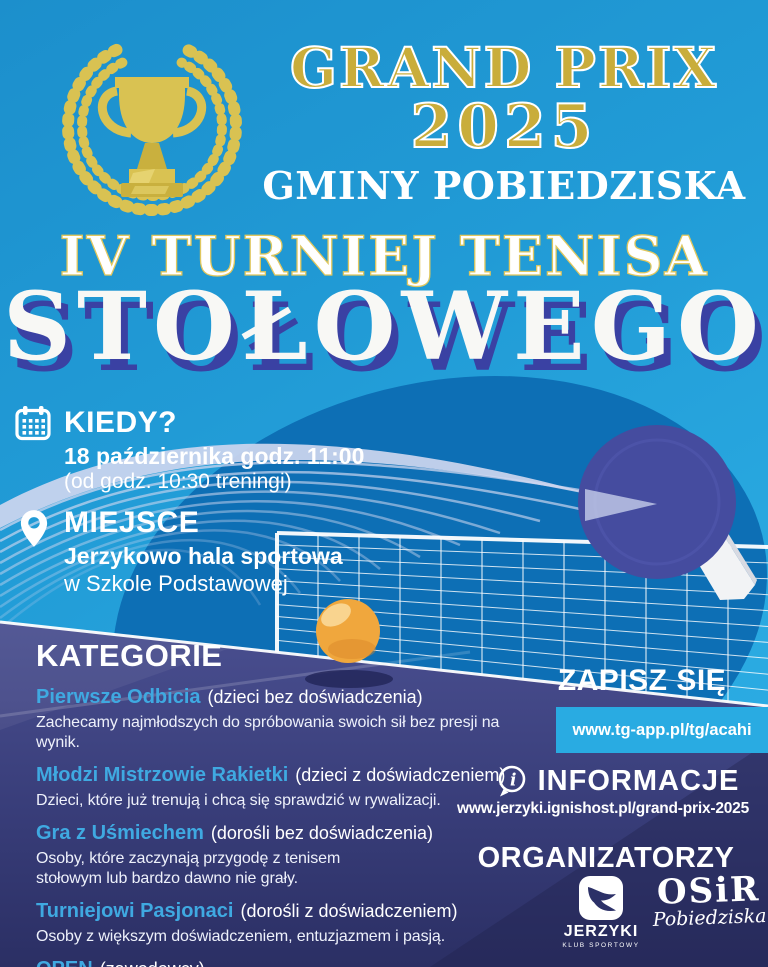  I want to click on category-name: Pierwsze Odbicia, so click(118, 697).